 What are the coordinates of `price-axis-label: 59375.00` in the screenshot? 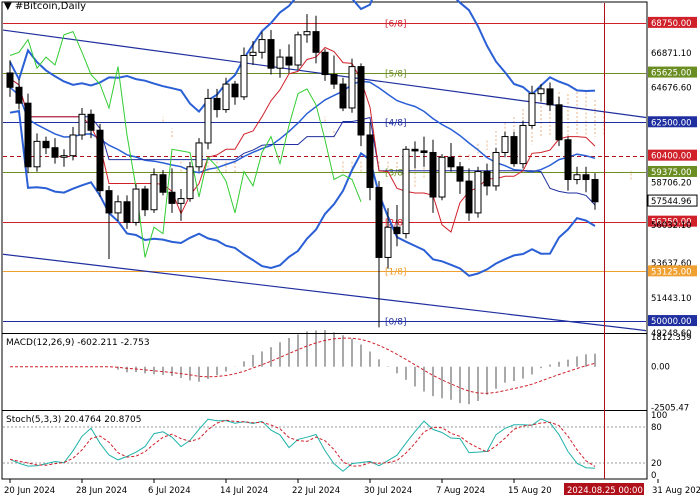 It's located at (671, 173).